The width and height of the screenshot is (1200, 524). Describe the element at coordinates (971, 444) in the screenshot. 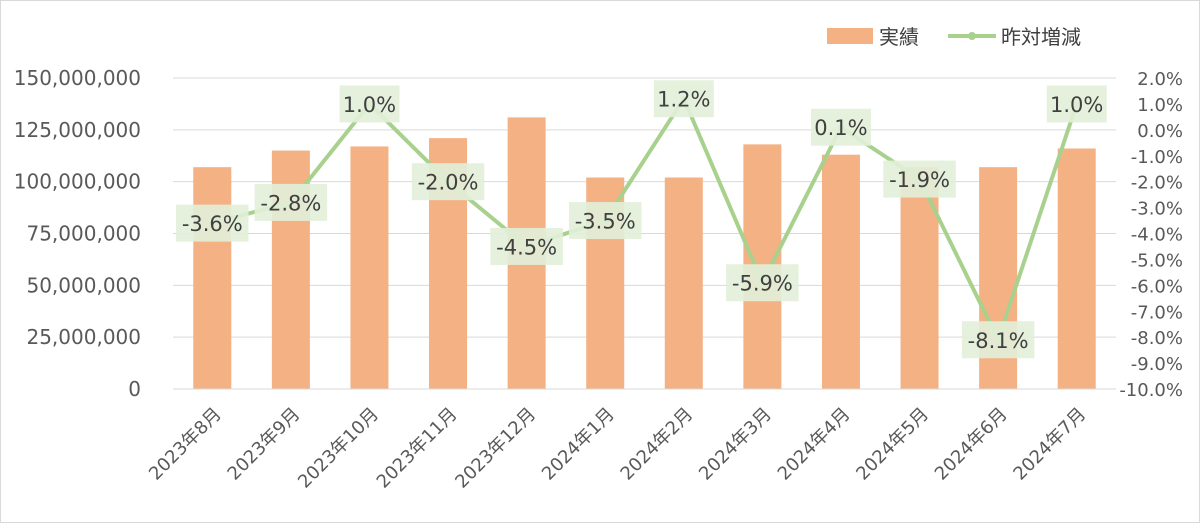

I see `x-tick-label: 2024年6月` at that location.